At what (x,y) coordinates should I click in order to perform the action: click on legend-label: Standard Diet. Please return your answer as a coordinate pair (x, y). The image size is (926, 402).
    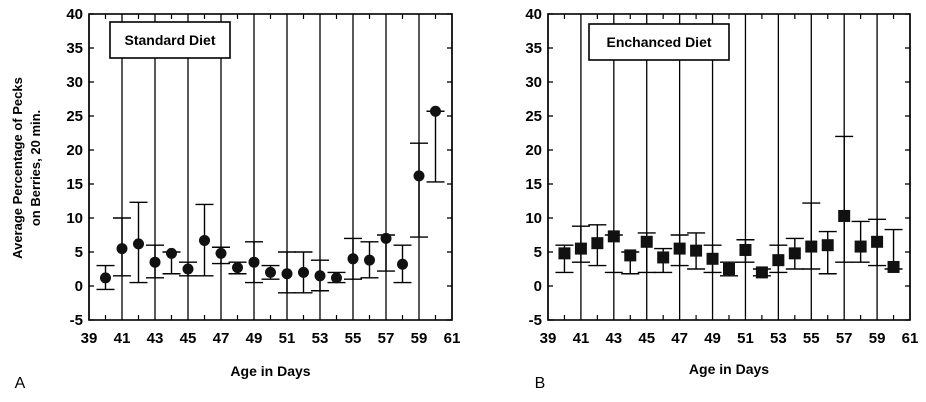
    Looking at the image, I should click on (169, 40).